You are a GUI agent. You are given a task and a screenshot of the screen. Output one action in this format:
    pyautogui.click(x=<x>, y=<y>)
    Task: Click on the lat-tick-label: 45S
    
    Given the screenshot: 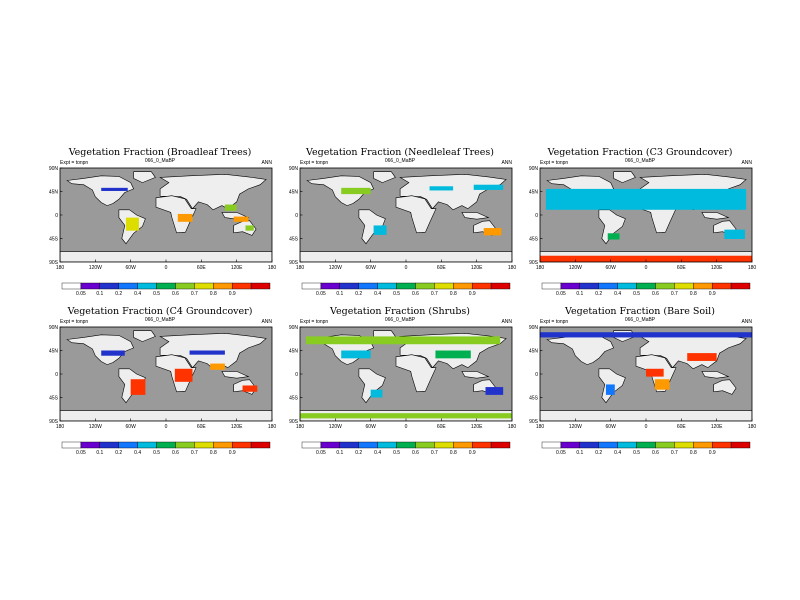 What is the action you would take?
    pyautogui.click(x=534, y=239)
    